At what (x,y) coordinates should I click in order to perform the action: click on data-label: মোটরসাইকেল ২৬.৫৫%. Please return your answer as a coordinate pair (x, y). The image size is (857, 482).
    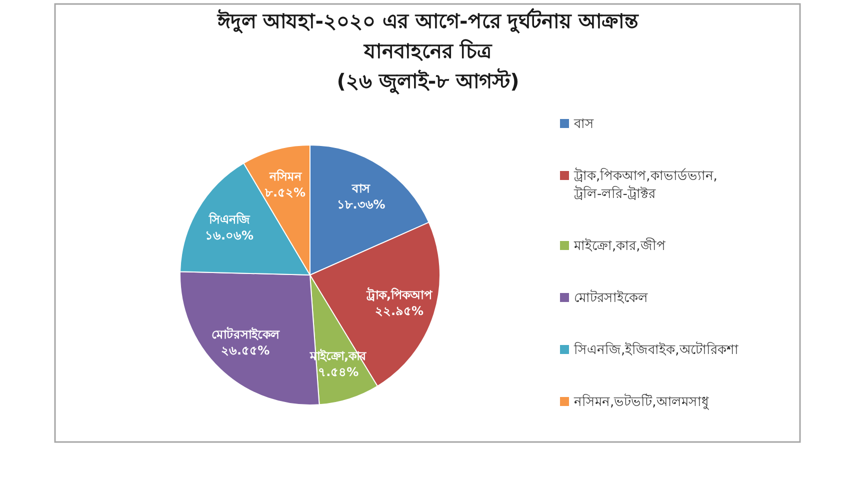
    Looking at the image, I should click on (245, 342).